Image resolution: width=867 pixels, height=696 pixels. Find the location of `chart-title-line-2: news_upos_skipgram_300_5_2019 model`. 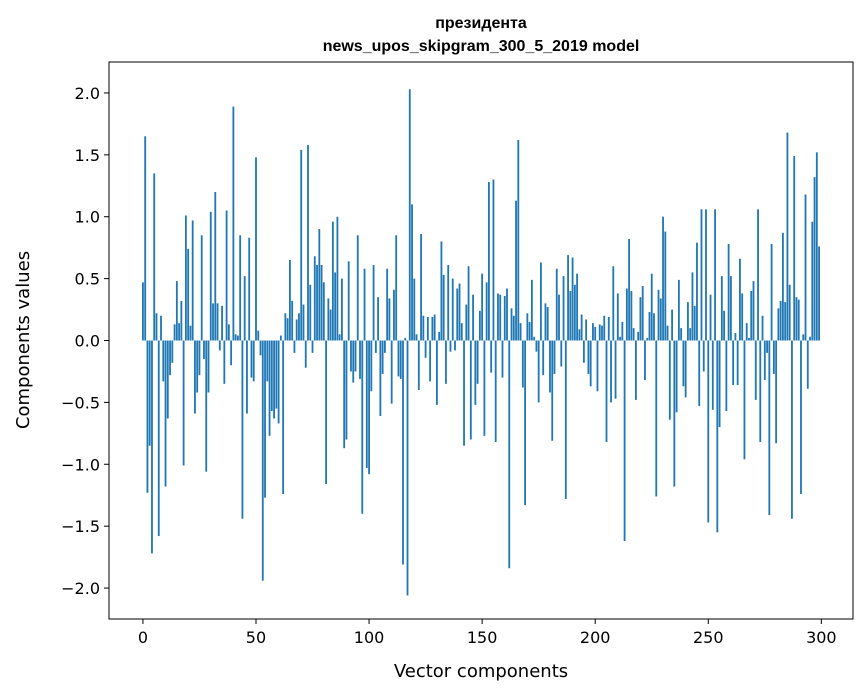

chart-title-line-2: news_upos_skipgram_300_5_2019 model is located at coordinates (481, 46).